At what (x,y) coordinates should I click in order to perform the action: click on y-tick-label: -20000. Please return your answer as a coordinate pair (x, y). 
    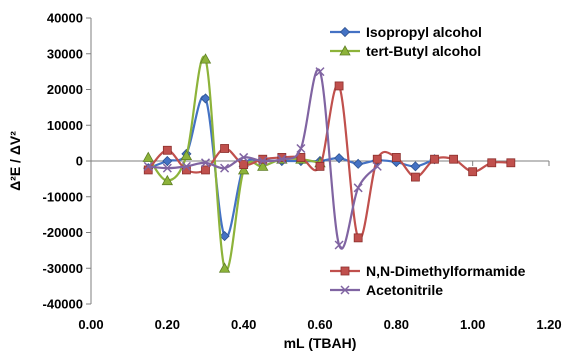
    Looking at the image, I should click on (63, 232).